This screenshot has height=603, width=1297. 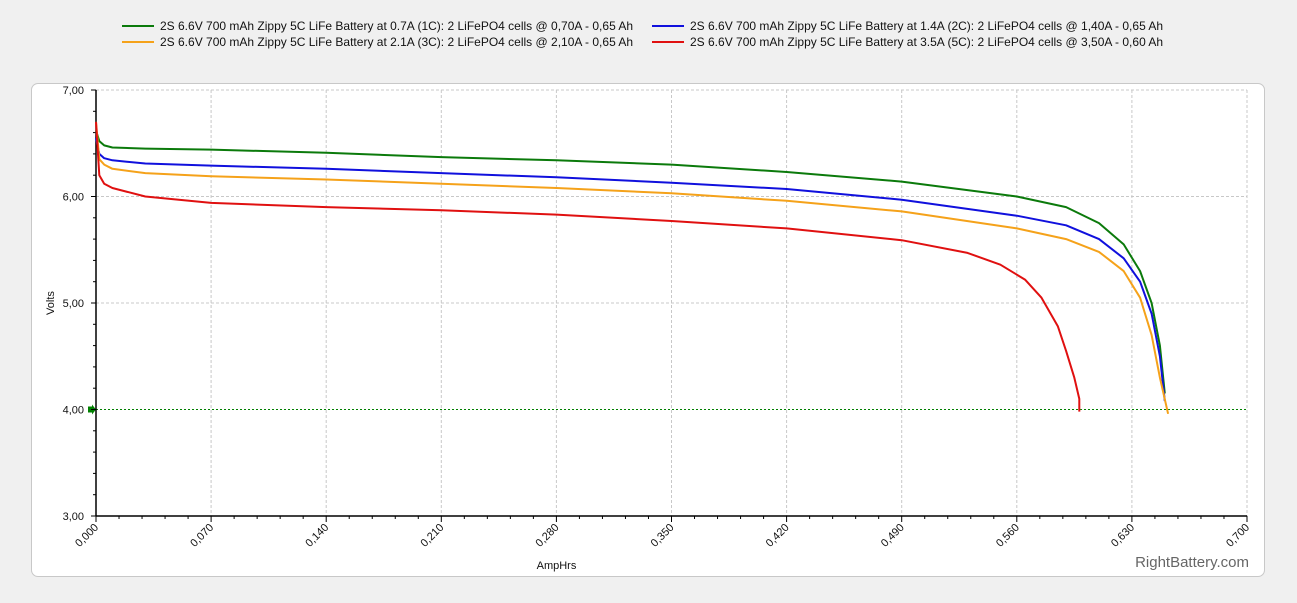 What do you see at coordinates (557, 566) in the screenshot?
I see `x-axis-title: AmpHrs` at bounding box center [557, 566].